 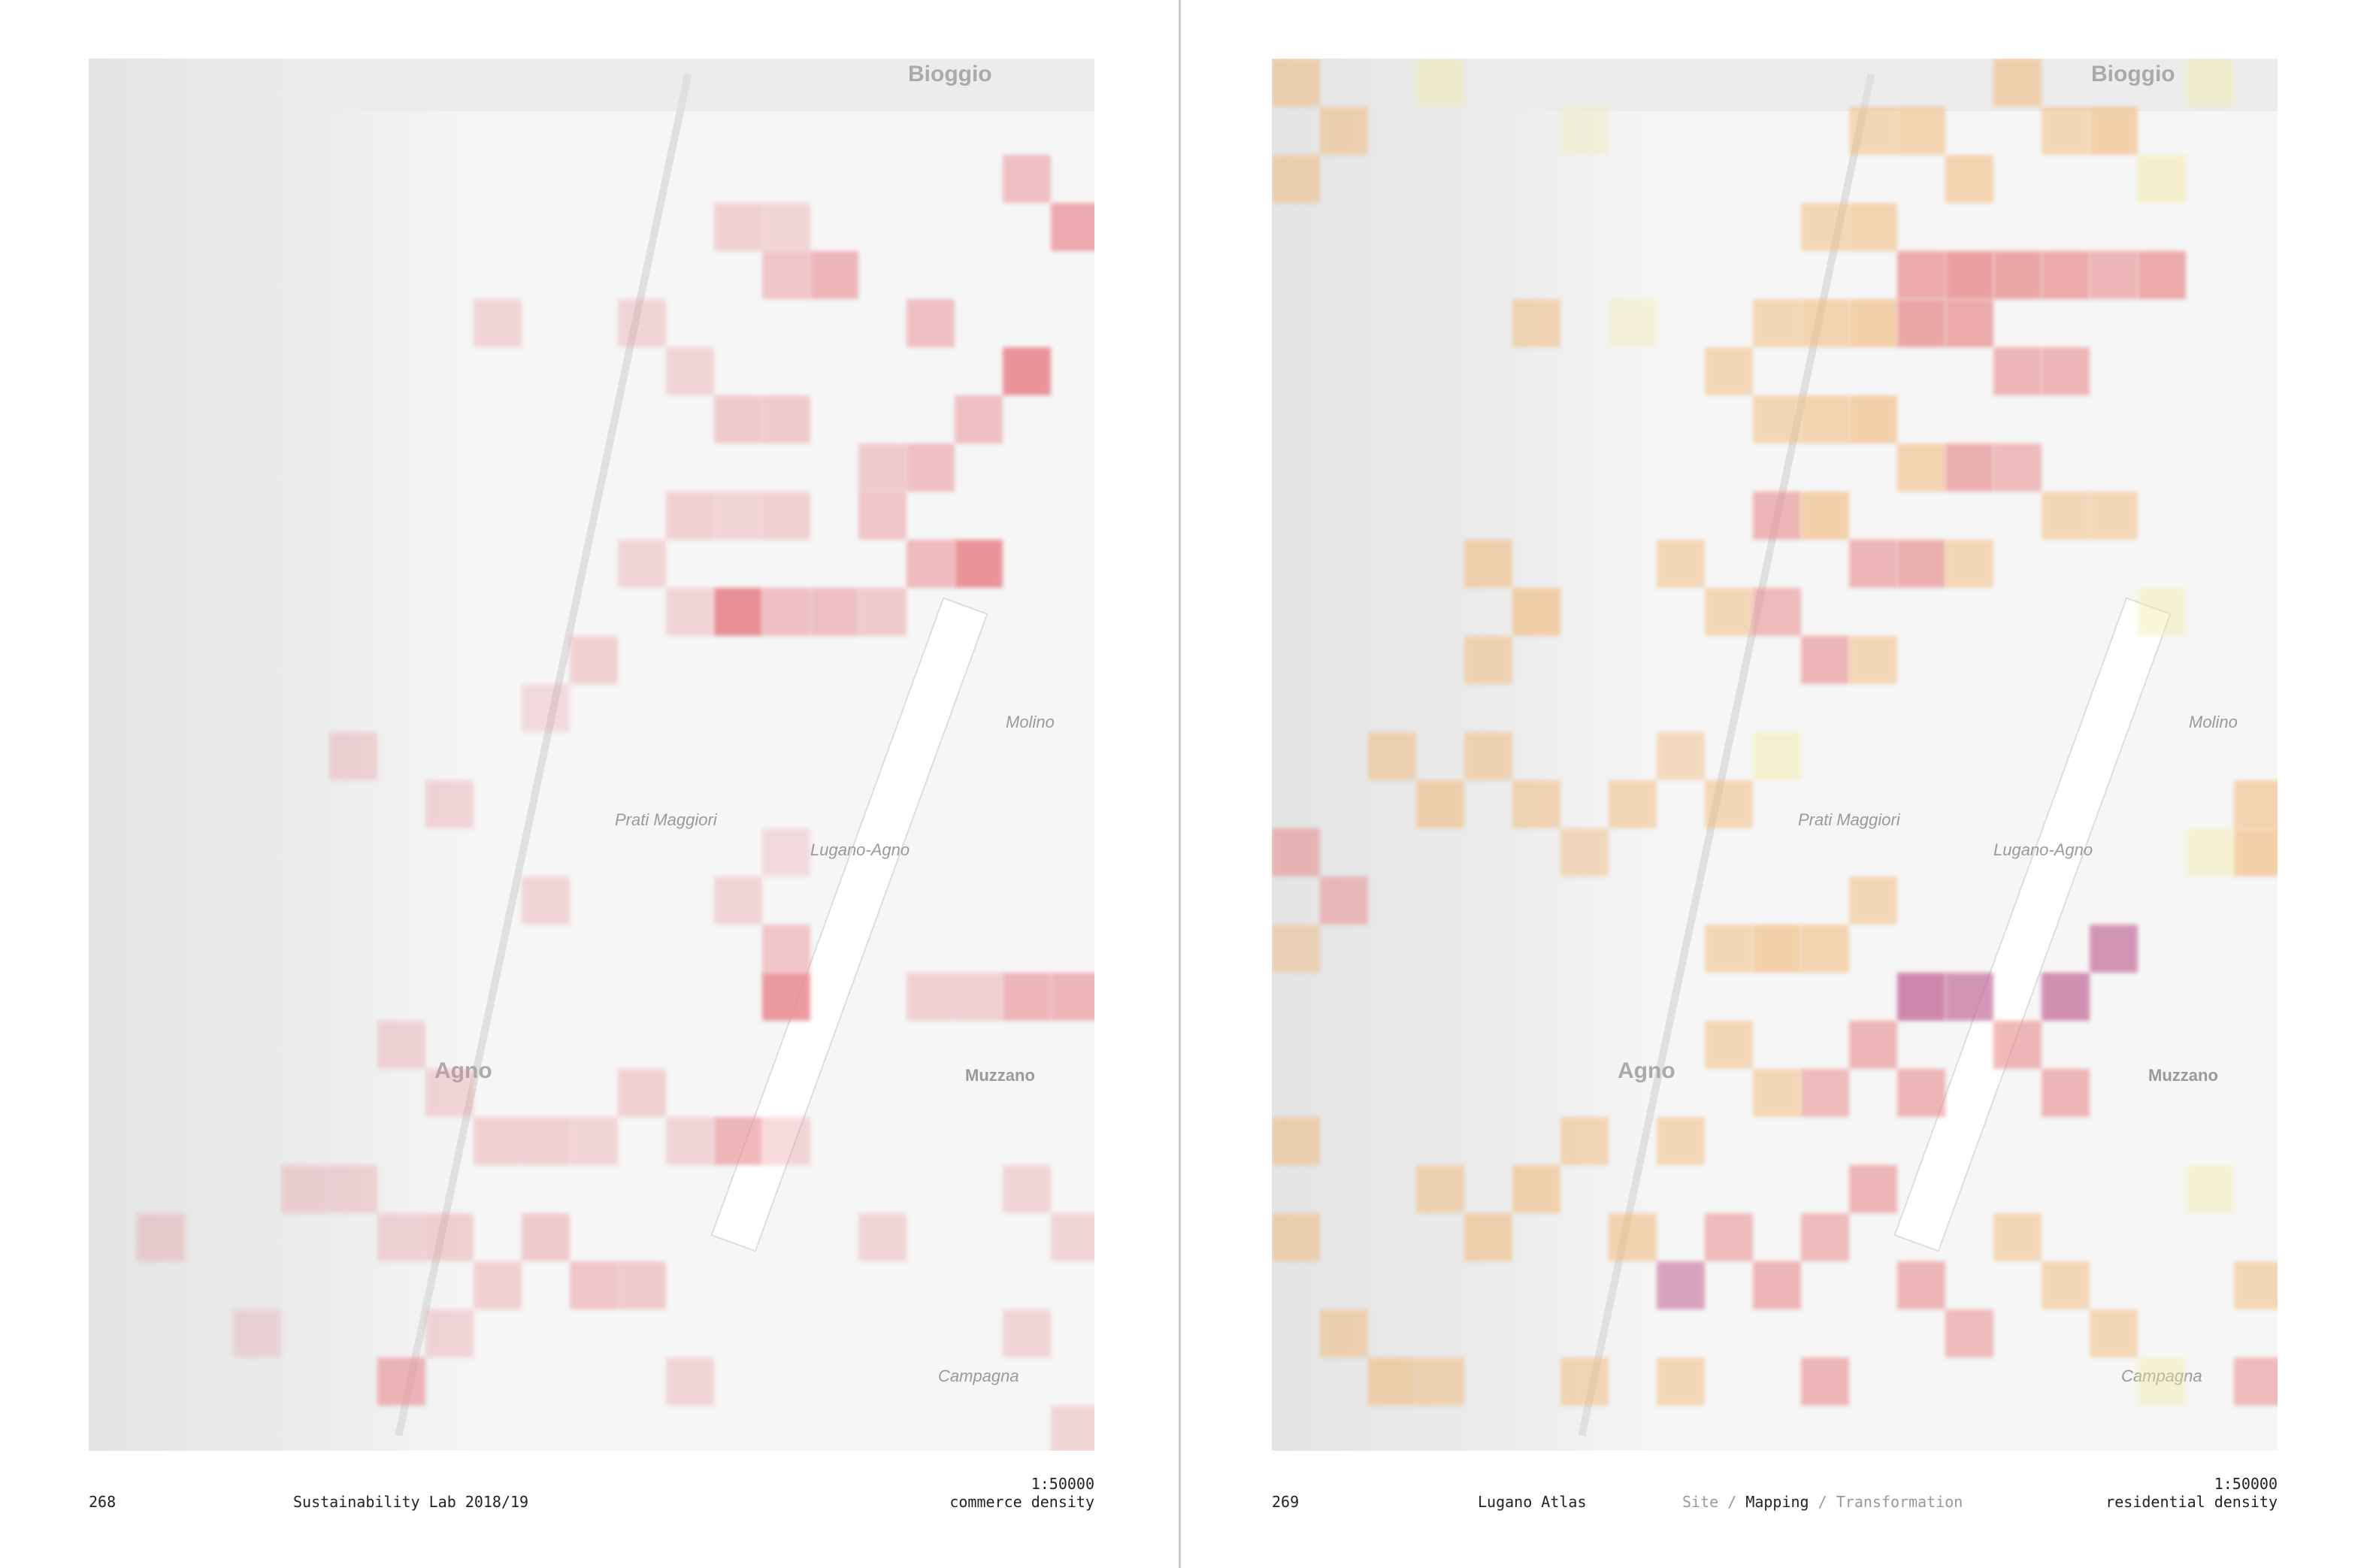 I want to click on label-molino: Molino, so click(x=2214, y=722).